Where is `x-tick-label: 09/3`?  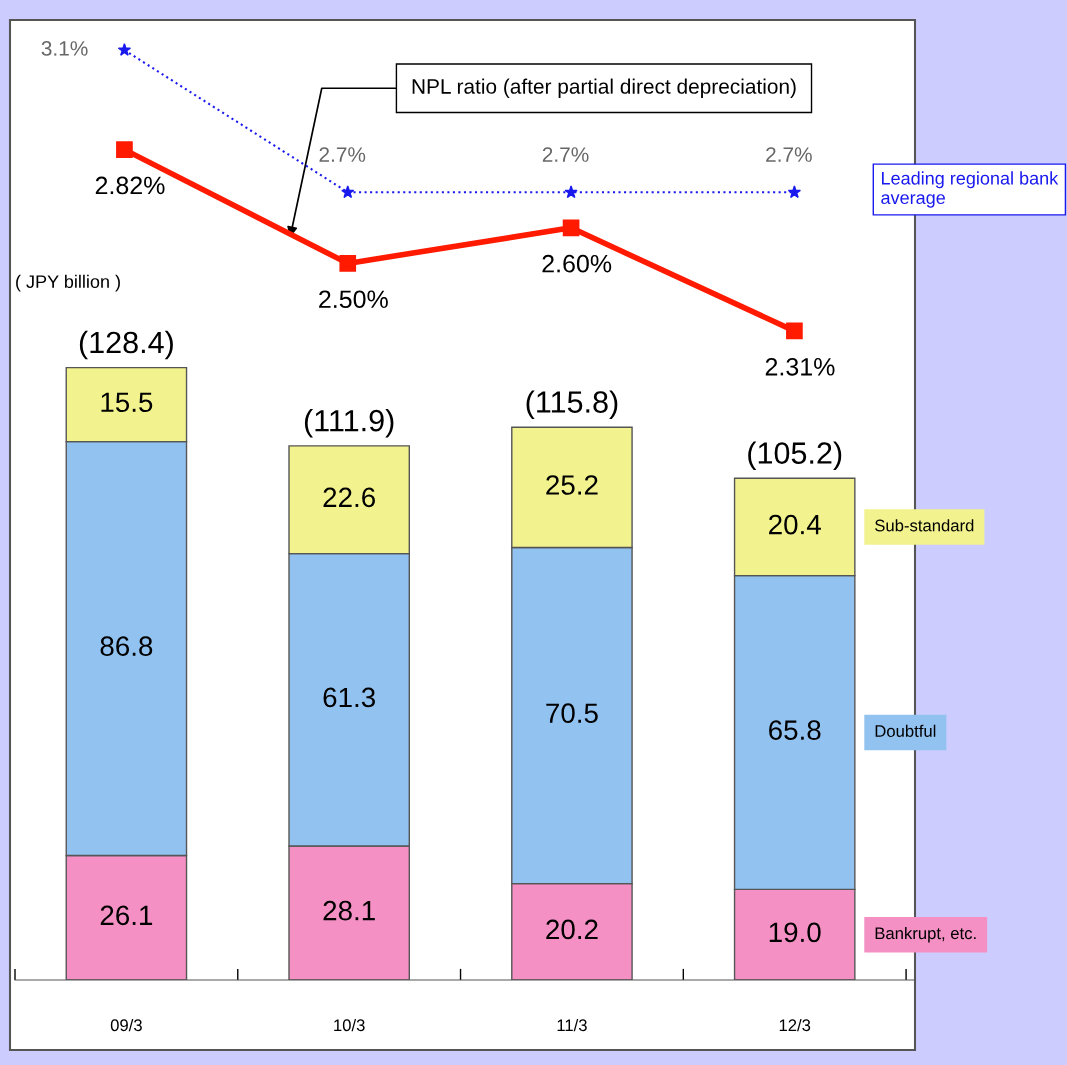
x-tick-label: 09/3 is located at coordinates (126, 1025).